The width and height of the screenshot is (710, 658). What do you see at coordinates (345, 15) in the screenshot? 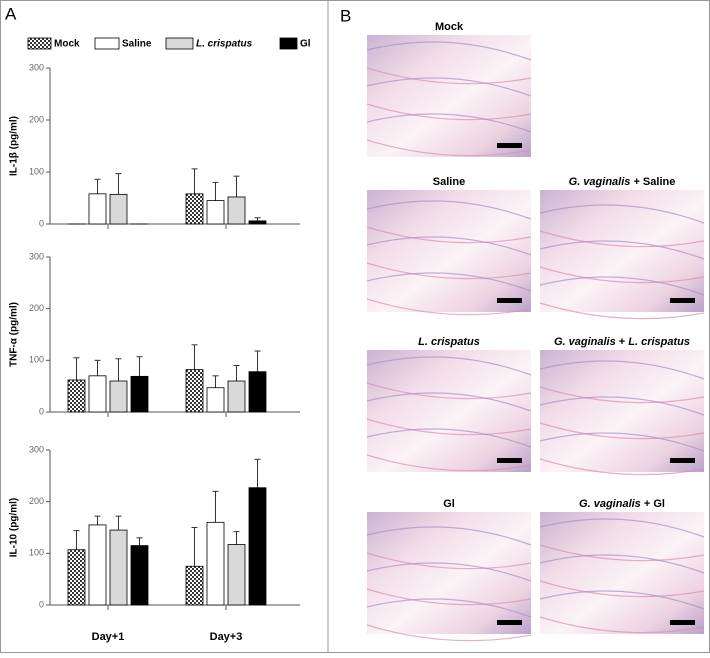
I see `panel-label: B` at bounding box center [345, 15].